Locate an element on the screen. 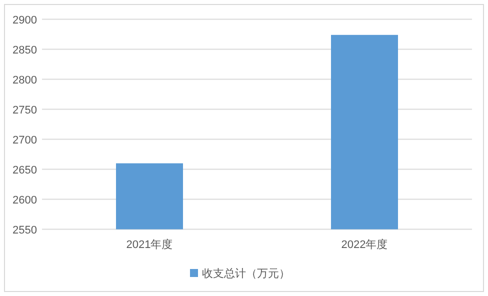 This screenshot has height=296, width=488. x-tick-label: 2021年度 is located at coordinates (149, 244).